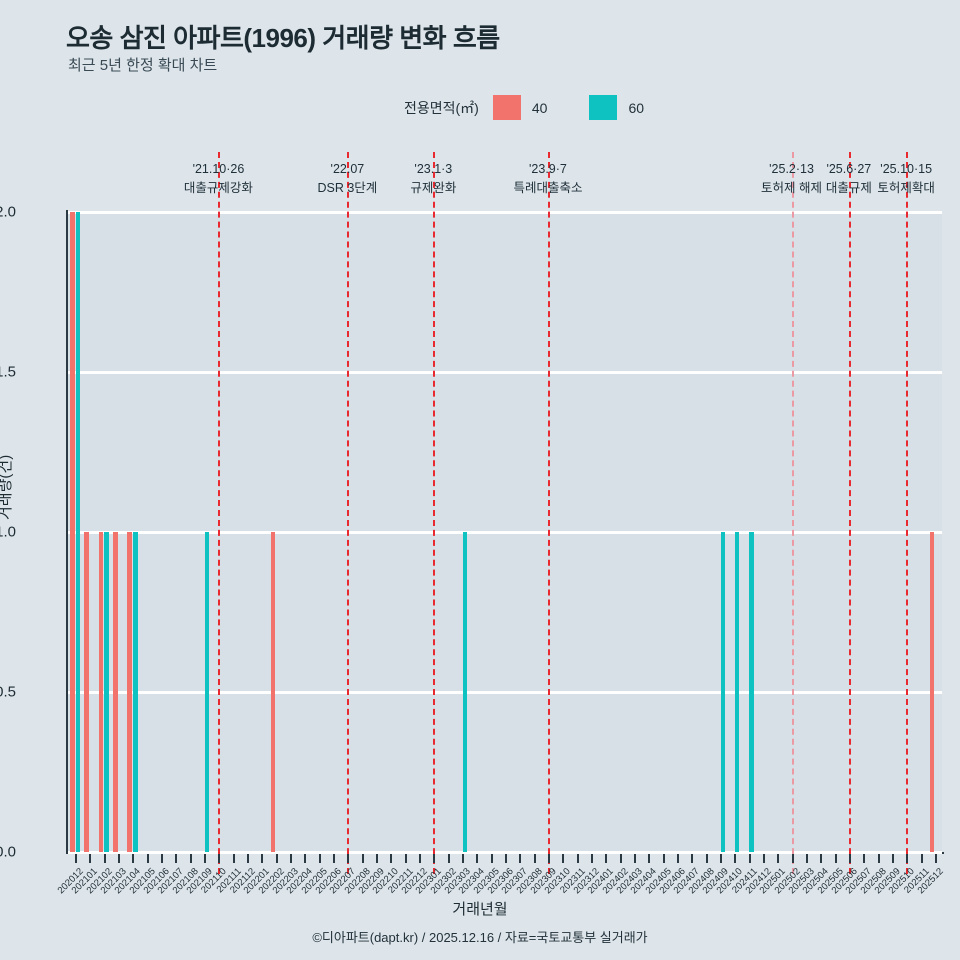 Image resolution: width=960 pixels, height=960 pixels. Describe the element at coordinates (218, 188) in the screenshot. I see `annotation-note: 대출규제강화` at that location.